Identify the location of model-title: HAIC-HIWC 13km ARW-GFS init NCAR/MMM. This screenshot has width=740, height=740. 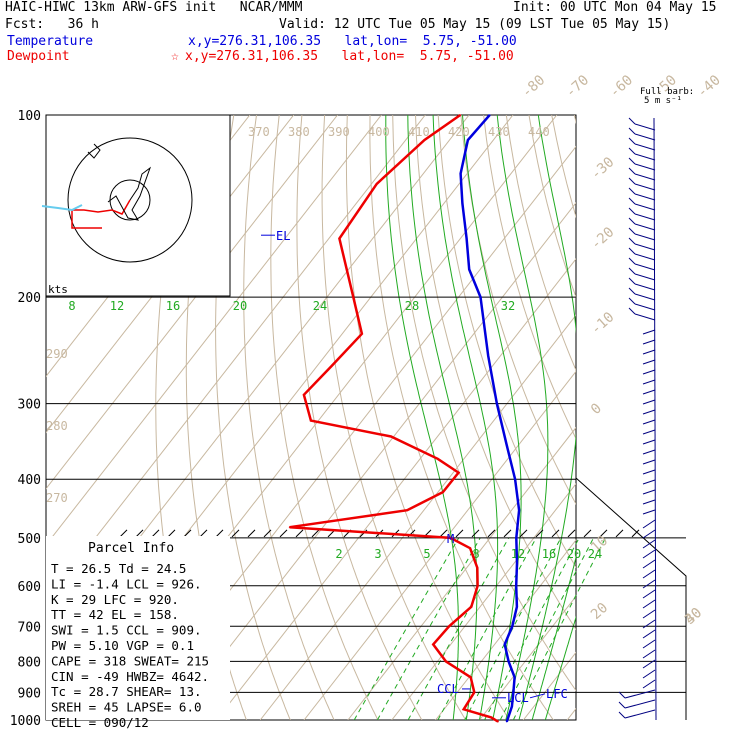
(154, 7).